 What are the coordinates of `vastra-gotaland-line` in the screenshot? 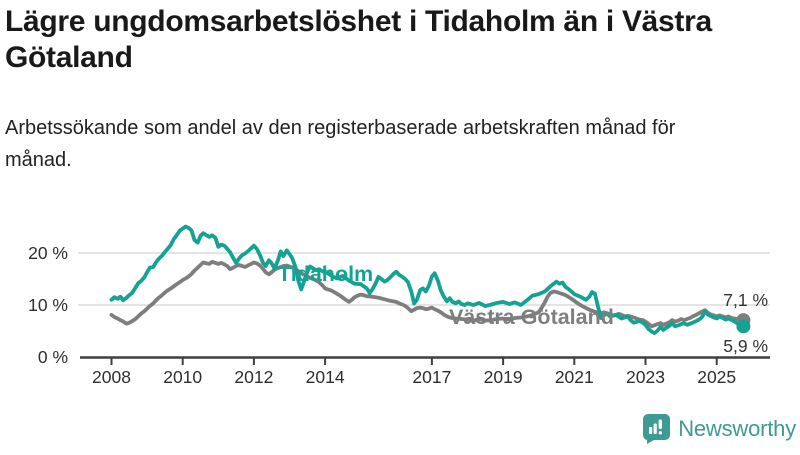 It's located at (427, 294).